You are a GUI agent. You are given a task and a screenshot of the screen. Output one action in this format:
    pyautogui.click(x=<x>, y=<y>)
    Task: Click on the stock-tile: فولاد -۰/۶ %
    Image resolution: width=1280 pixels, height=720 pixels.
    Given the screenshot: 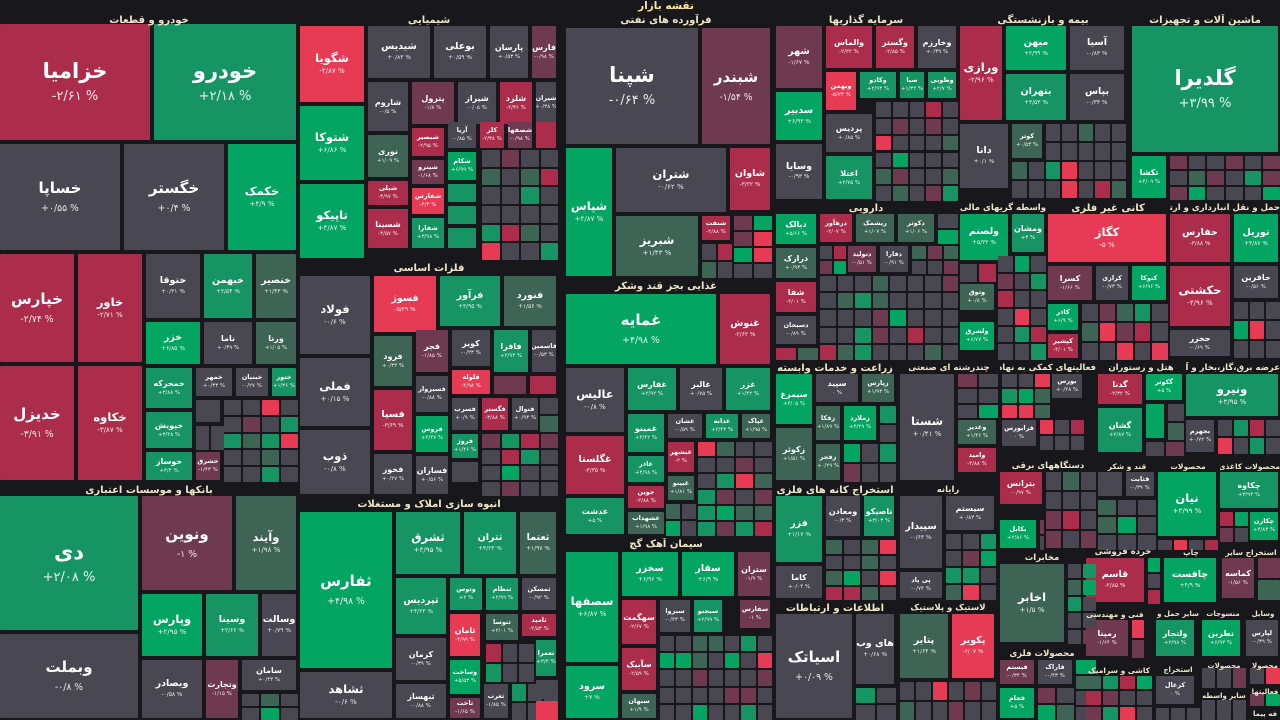 What is the action you would take?
    pyautogui.click(x=335, y=315)
    